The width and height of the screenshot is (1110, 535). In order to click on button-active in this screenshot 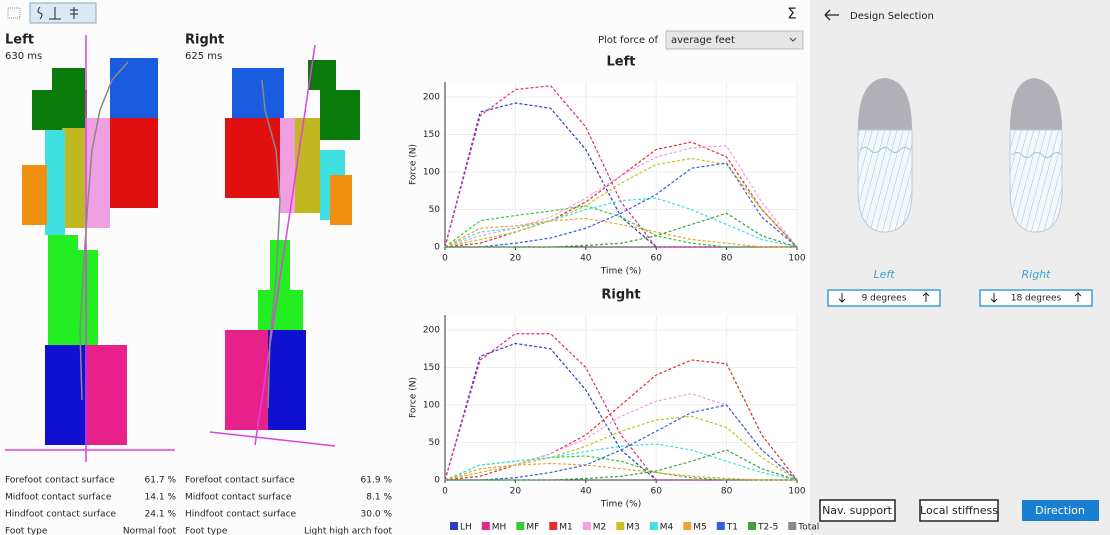, I will do `click(1060, 510)`.